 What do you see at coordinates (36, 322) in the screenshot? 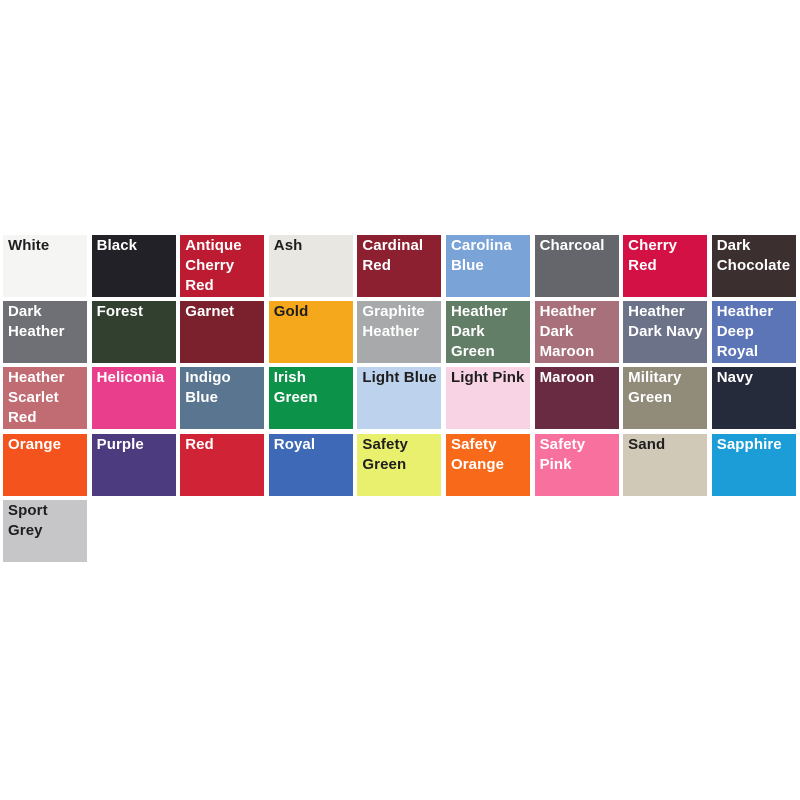
I see `swatch-label: Dark Heather` at bounding box center [36, 322].